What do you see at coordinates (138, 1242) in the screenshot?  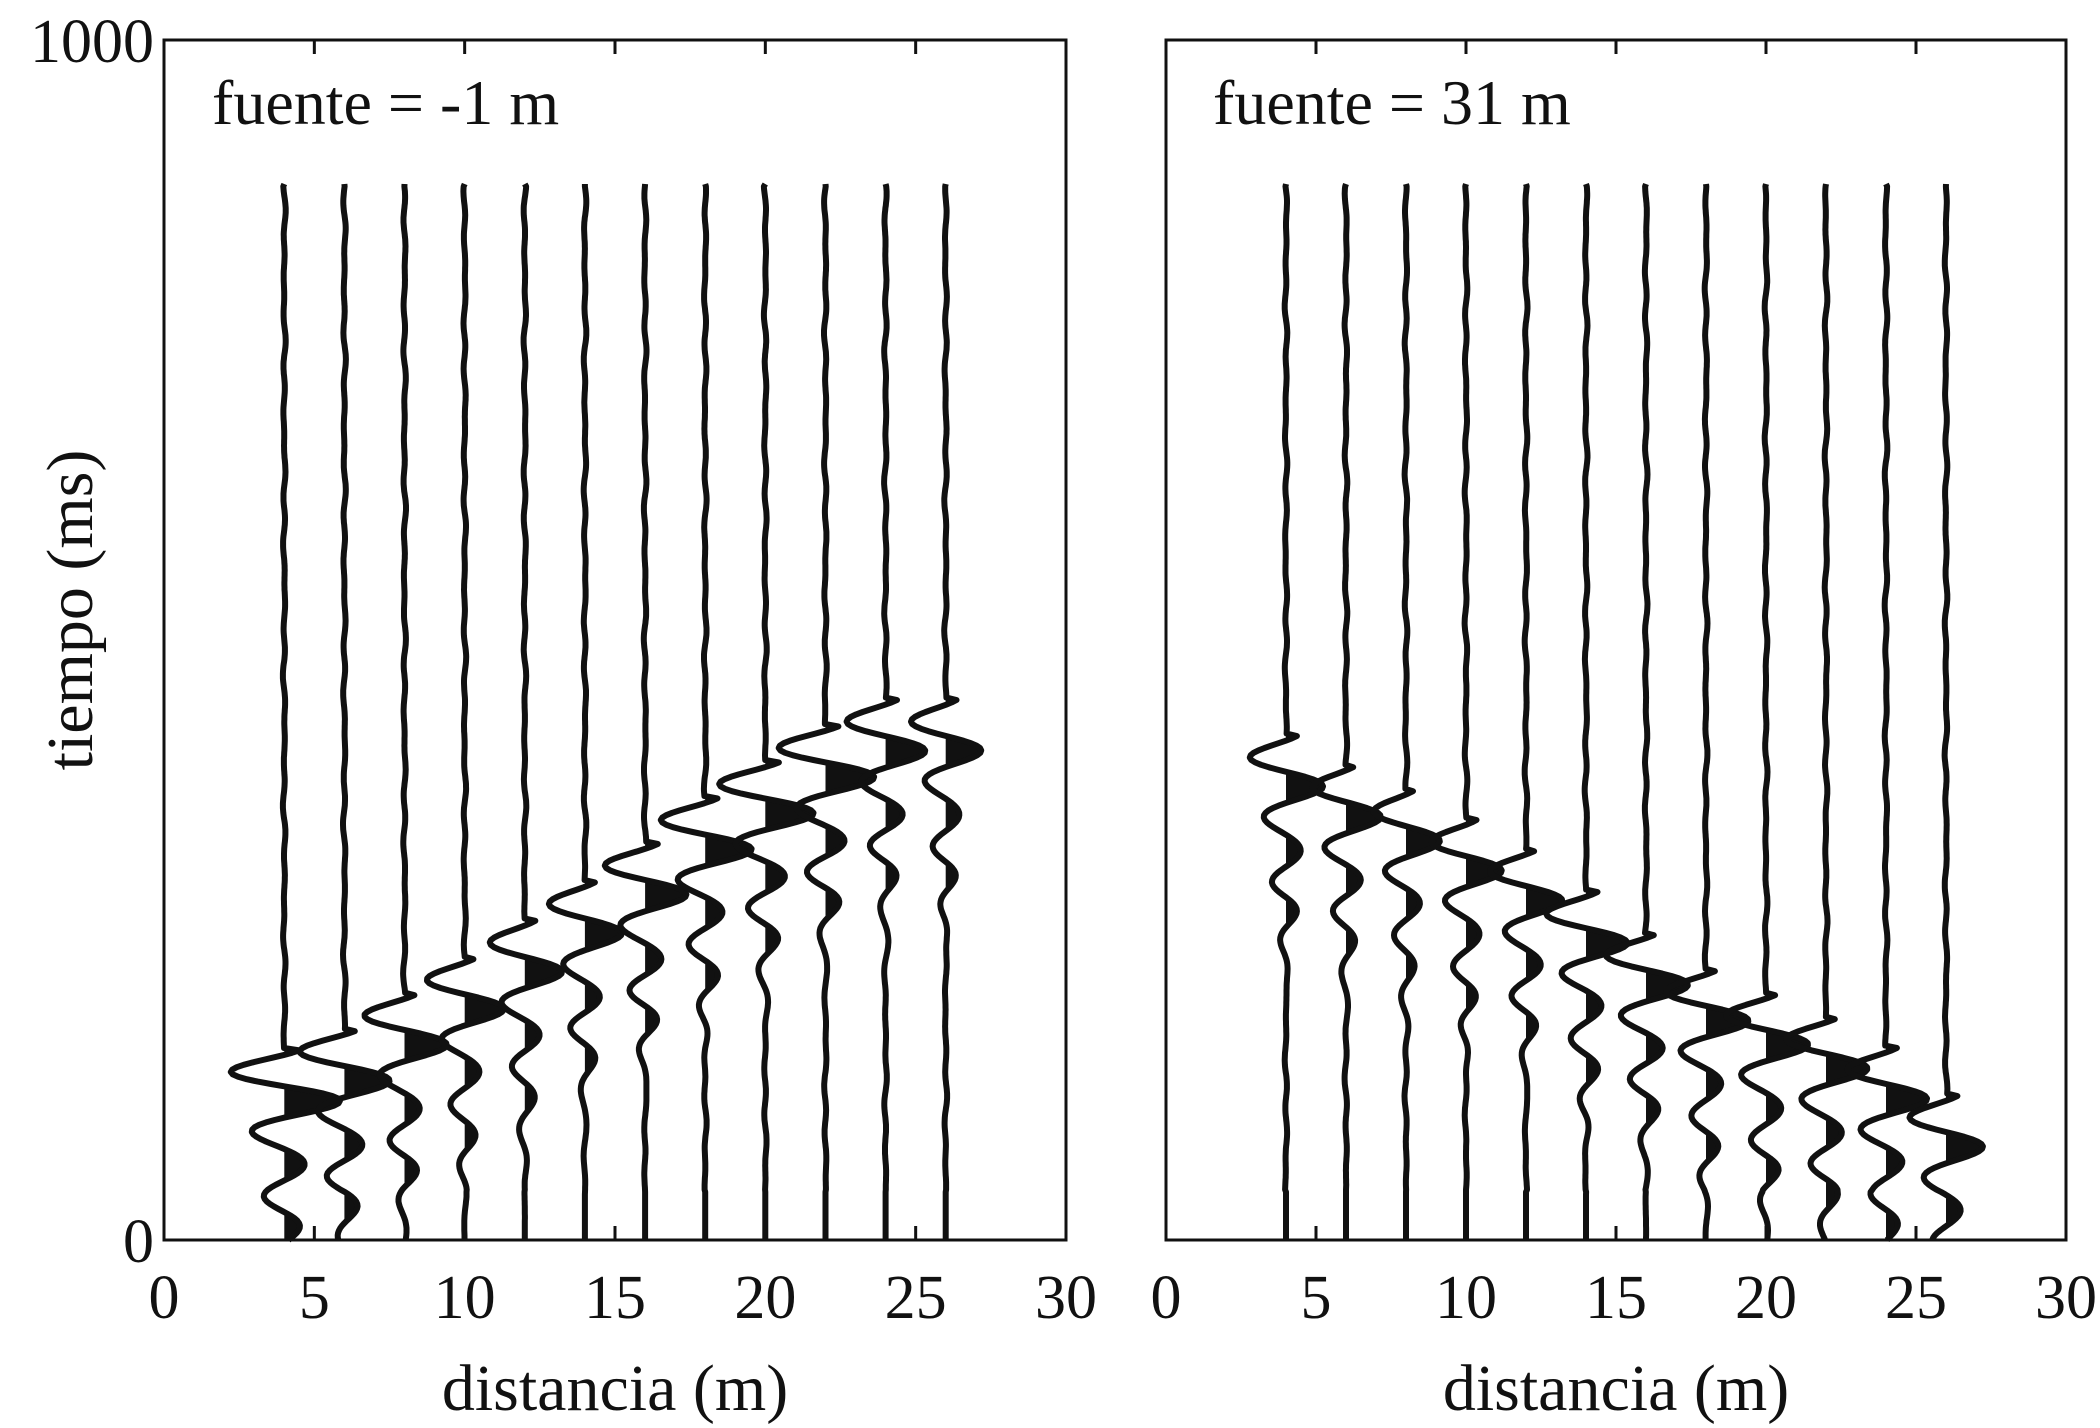 I see `y-tick-label: 0` at bounding box center [138, 1242].